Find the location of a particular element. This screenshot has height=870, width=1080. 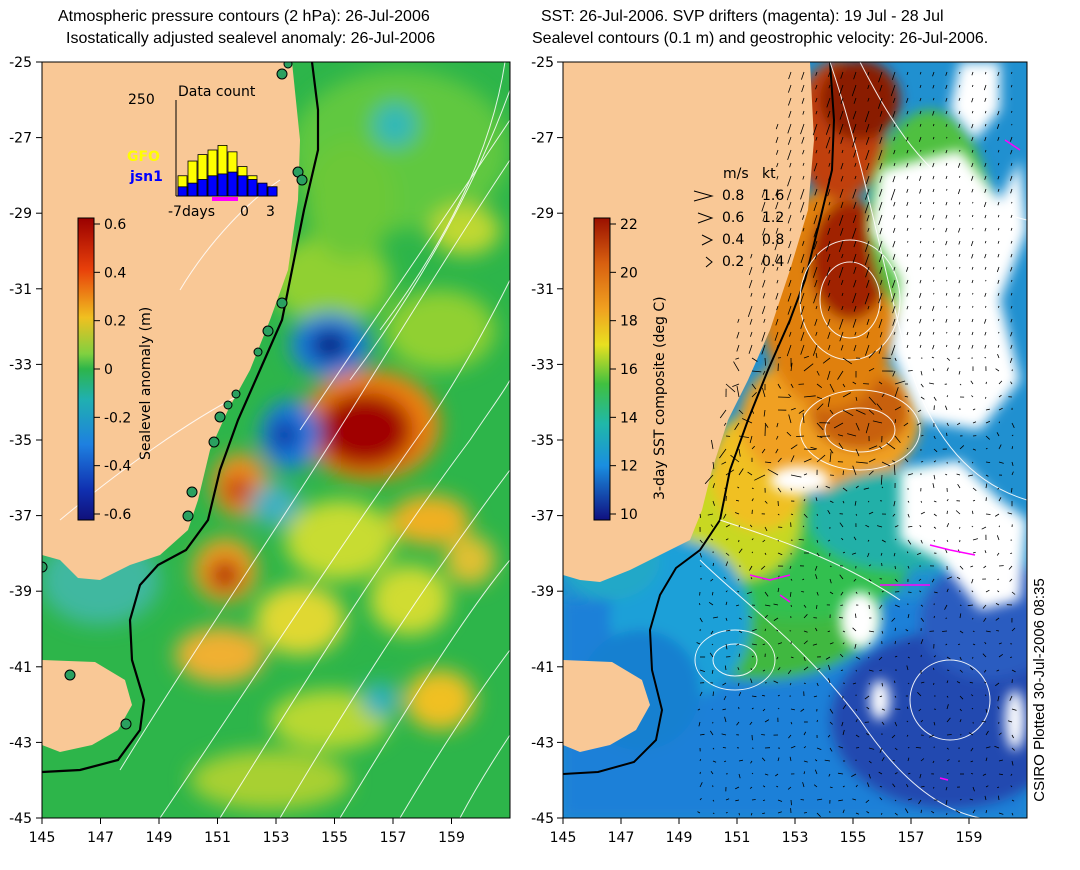

histogram-bar-jsn1 is located at coordinates (222, 185).